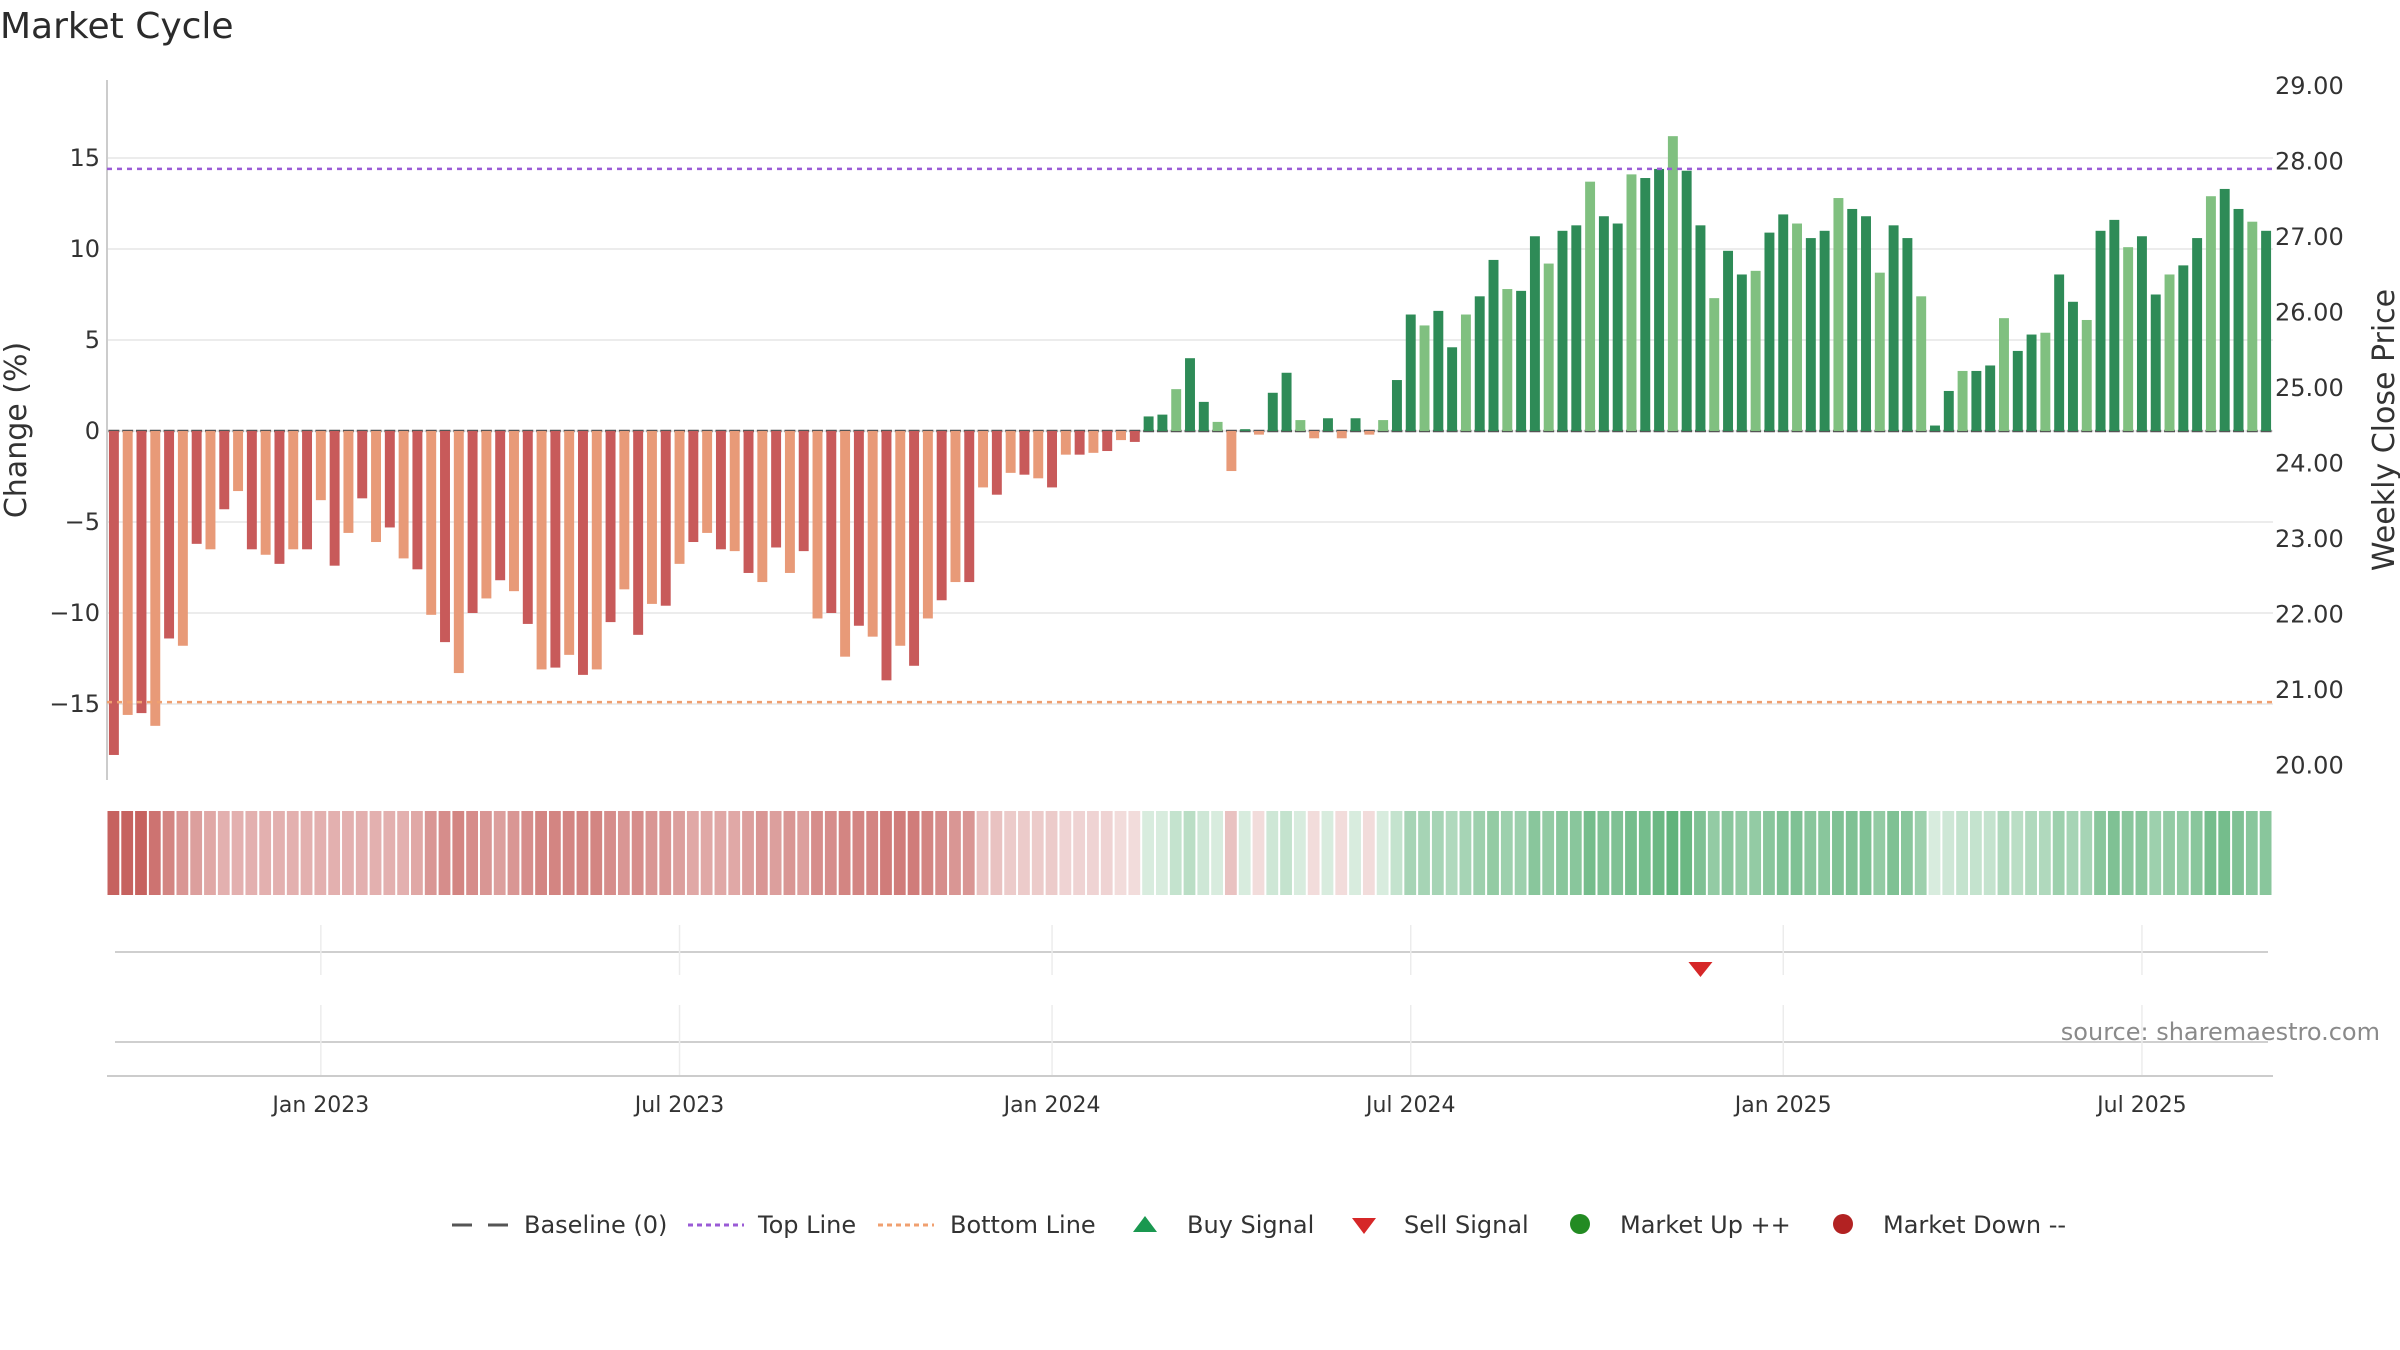  Describe the element at coordinates (1974, 1225) in the screenshot. I see `legend-label: Market Down --` at that location.